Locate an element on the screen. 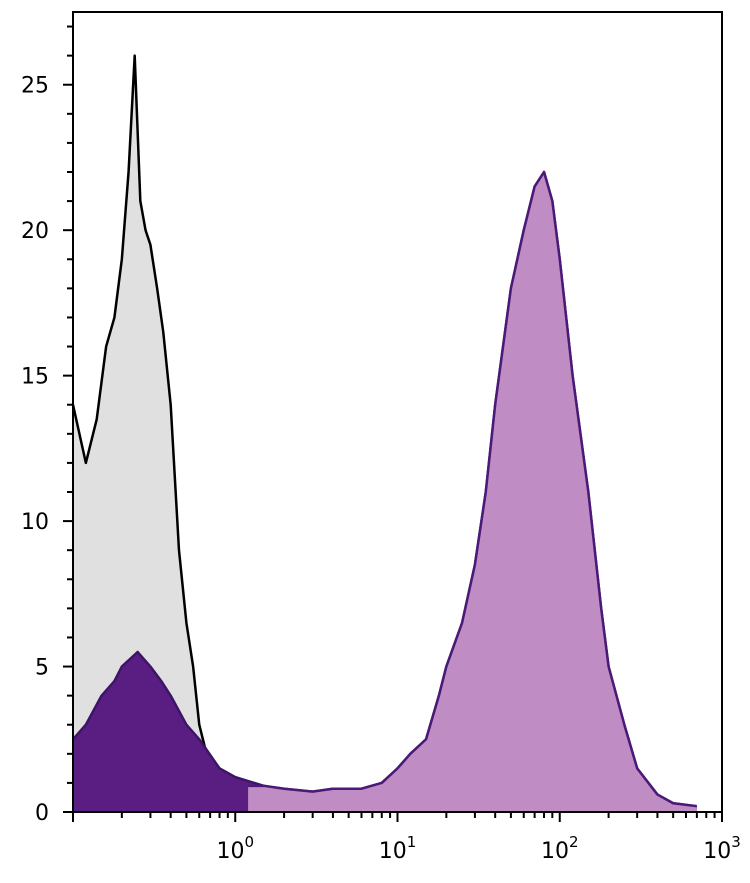 The width and height of the screenshot is (750, 883). x-tick-label: 10² is located at coordinates (560, 848).